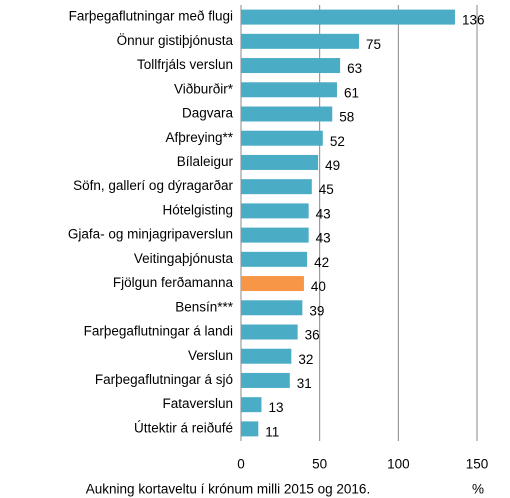 The width and height of the screenshot is (510, 498). What do you see at coordinates (184, 258) in the screenshot?
I see `y-tick-label: Veitingaþjónusta` at bounding box center [184, 258].